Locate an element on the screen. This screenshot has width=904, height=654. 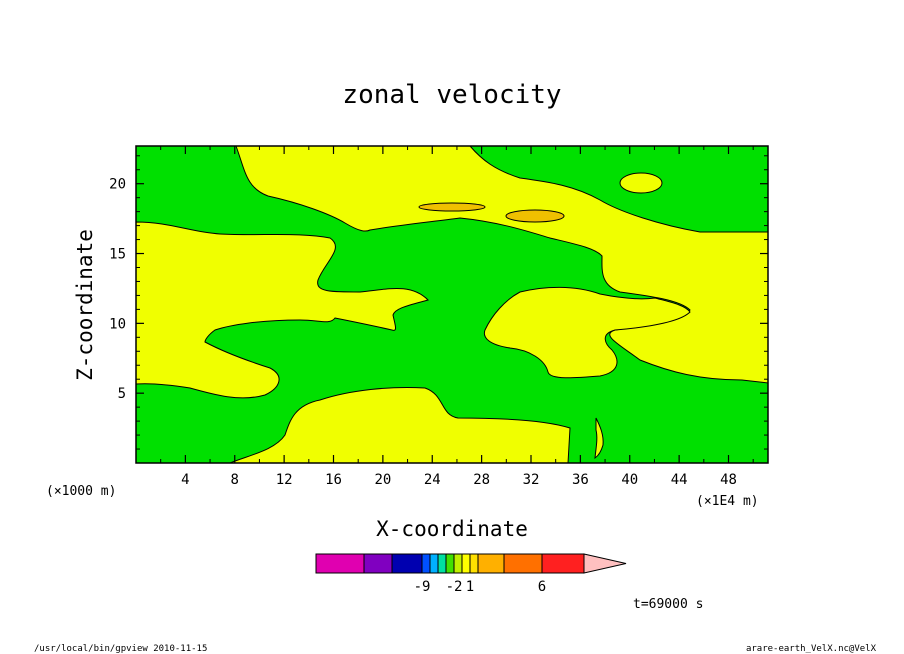
x-tick-label: 44 is located at coordinates (679, 480).